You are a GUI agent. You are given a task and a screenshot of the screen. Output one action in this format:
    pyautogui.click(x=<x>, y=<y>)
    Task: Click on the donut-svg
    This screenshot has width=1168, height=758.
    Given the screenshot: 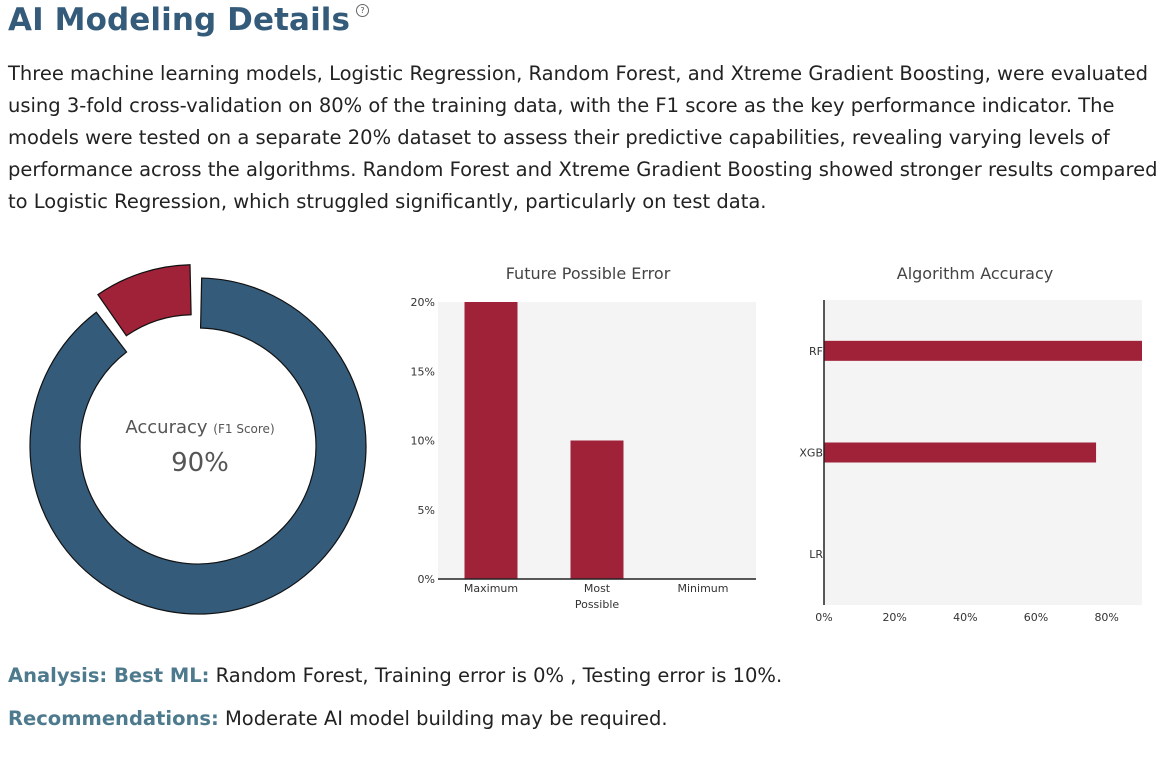 What is the action you would take?
    pyautogui.click(x=198, y=439)
    